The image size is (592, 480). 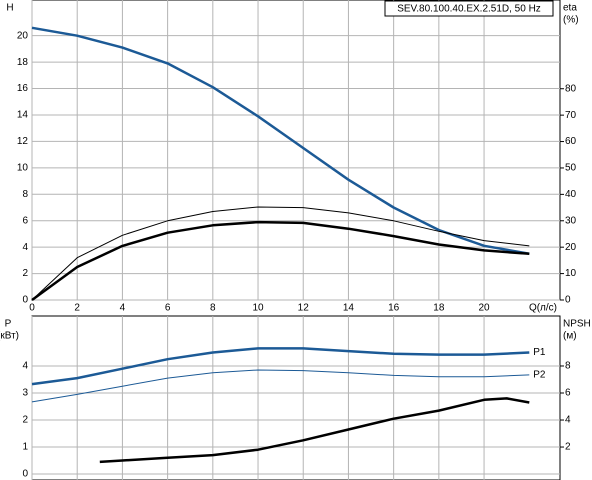 What do you see at coordinates (568, 393) in the screenshot?
I see `y2-tick-label: 6` at bounding box center [568, 393].